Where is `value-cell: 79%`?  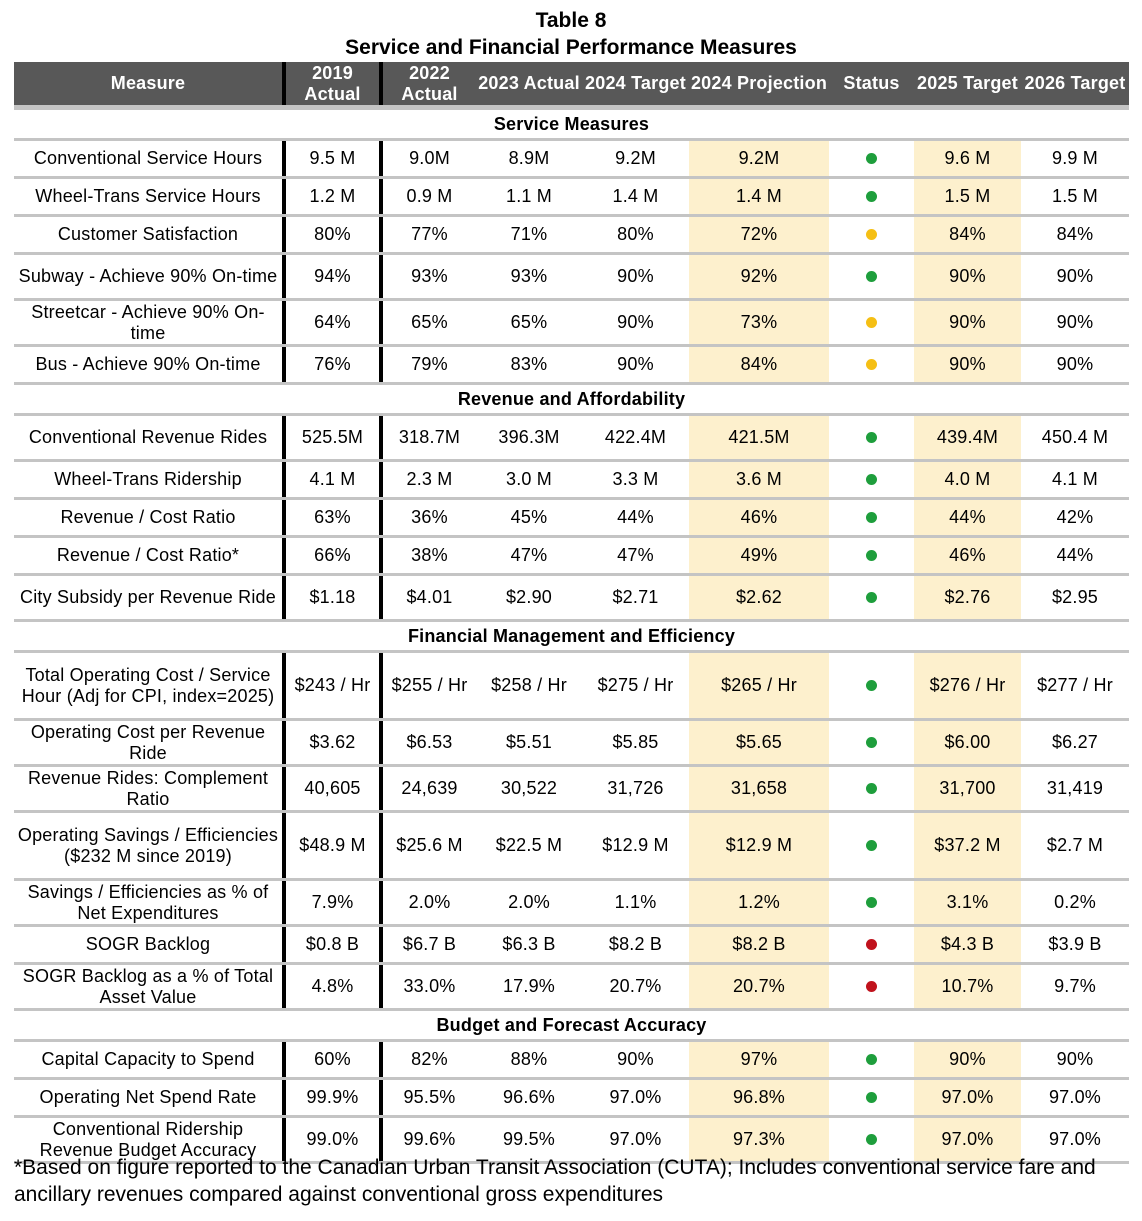 value-cell: 79% is located at coordinates (427, 364).